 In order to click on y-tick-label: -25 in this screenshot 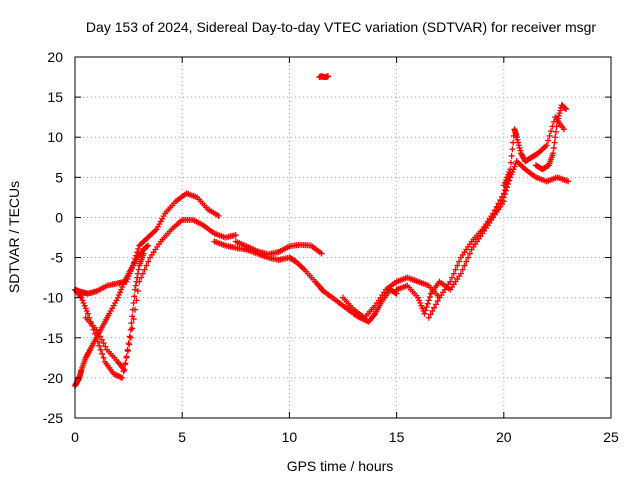, I will do `click(53, 418)`.